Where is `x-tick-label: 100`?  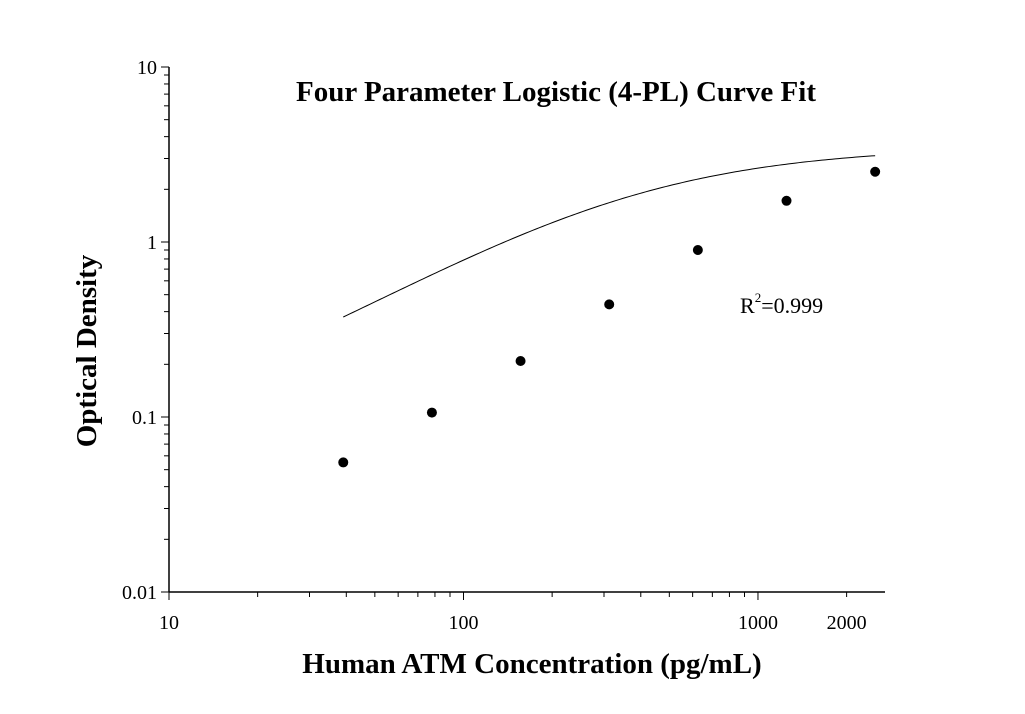
x-tick-label: 100 is located at coordinates (463, 623).